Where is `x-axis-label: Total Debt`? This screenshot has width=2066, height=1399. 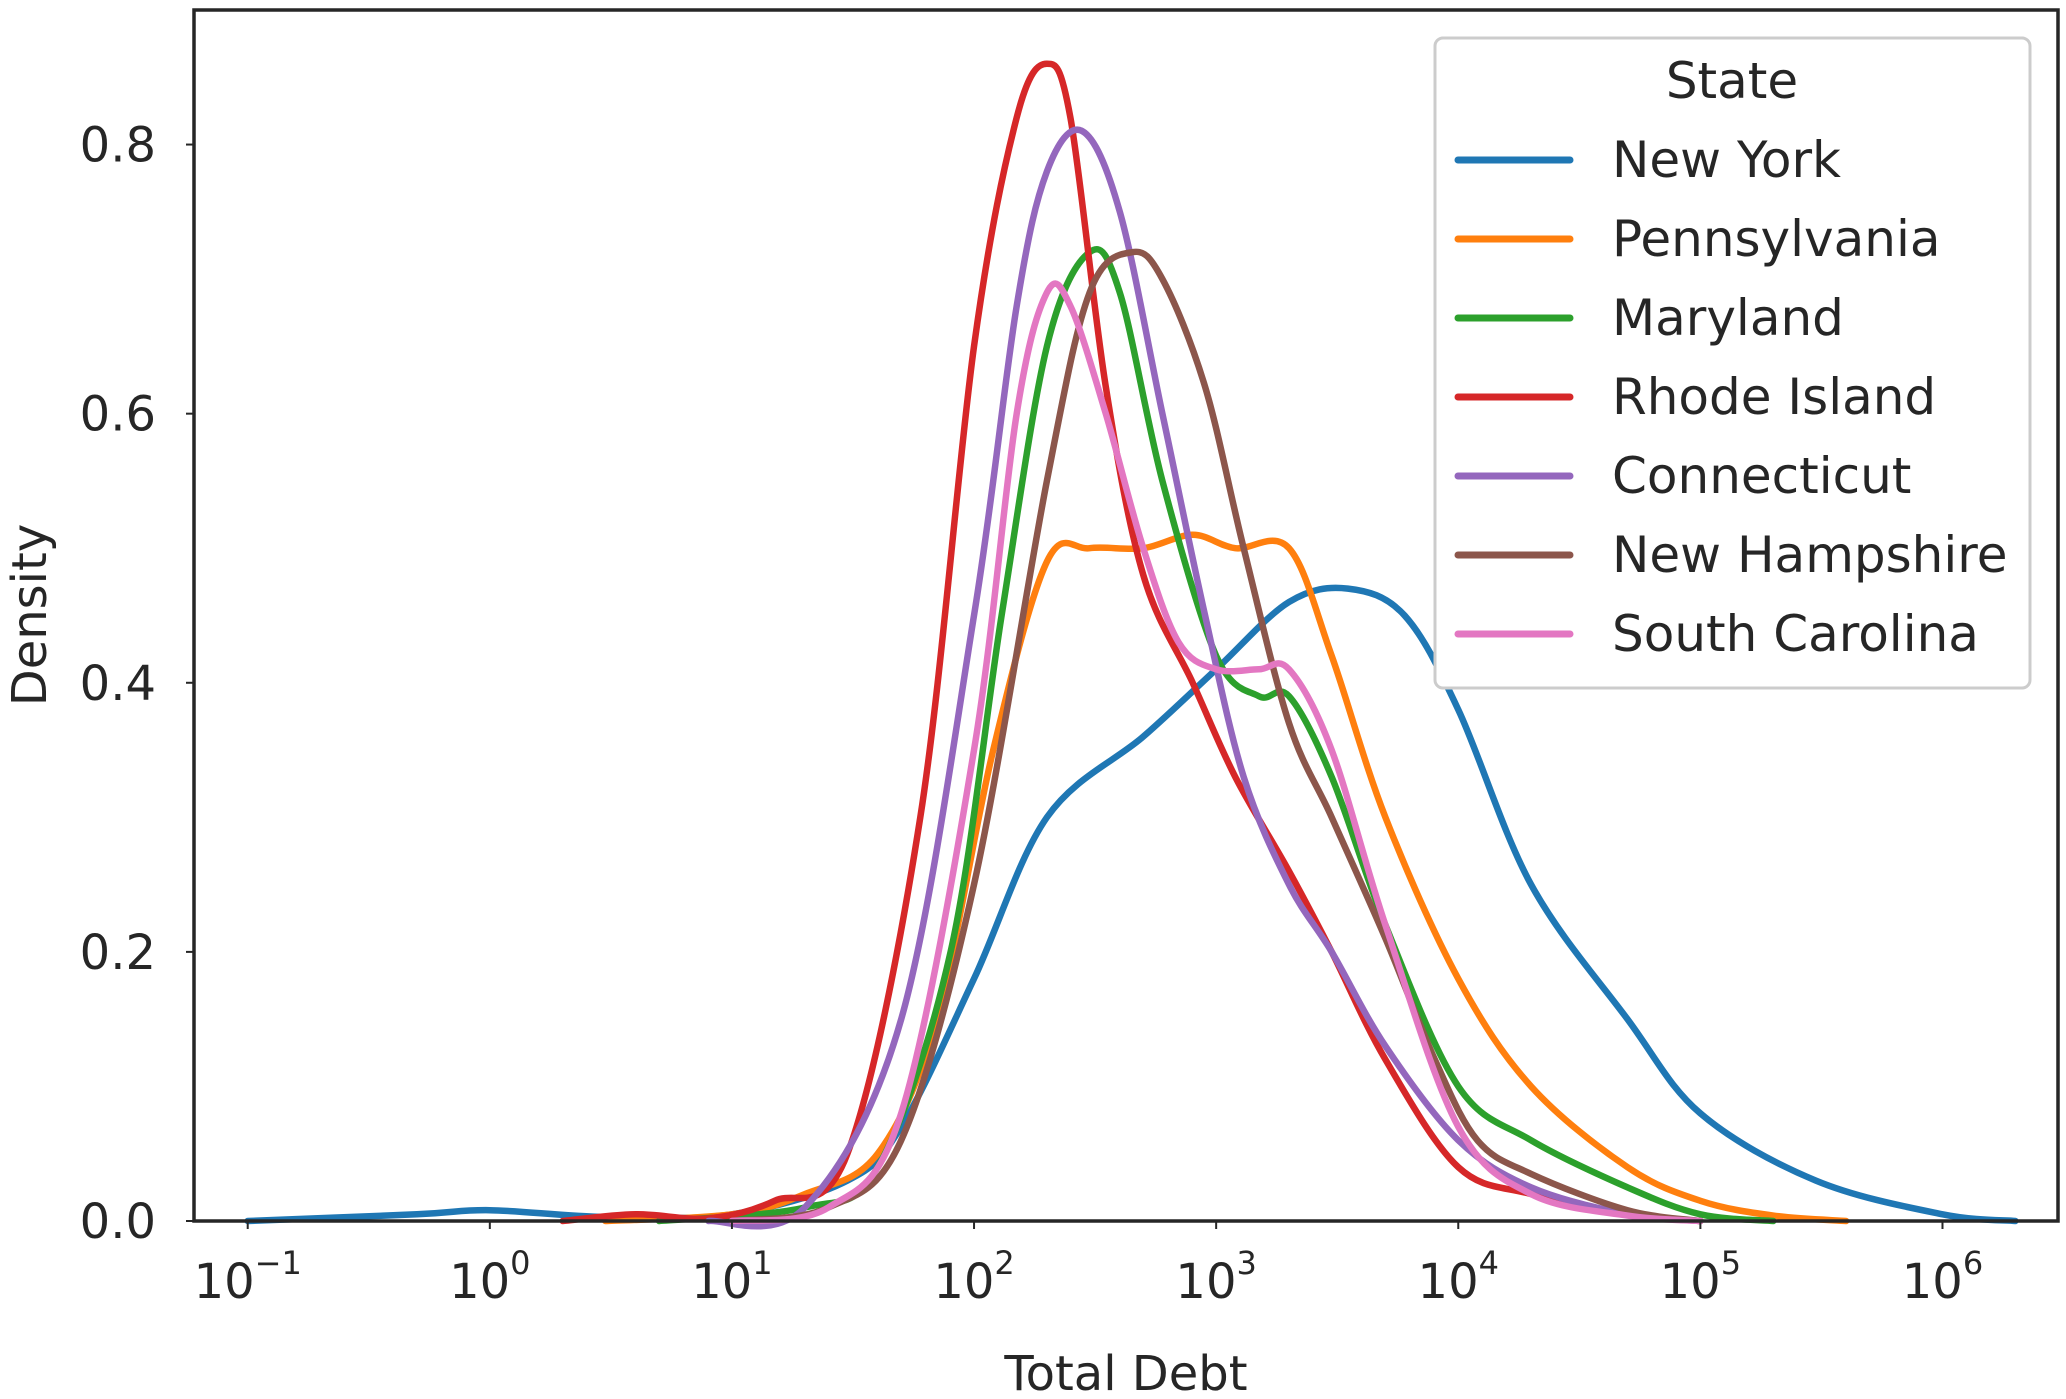 x-axis-label: Total Debt is located at coordinates (1125, 1372).